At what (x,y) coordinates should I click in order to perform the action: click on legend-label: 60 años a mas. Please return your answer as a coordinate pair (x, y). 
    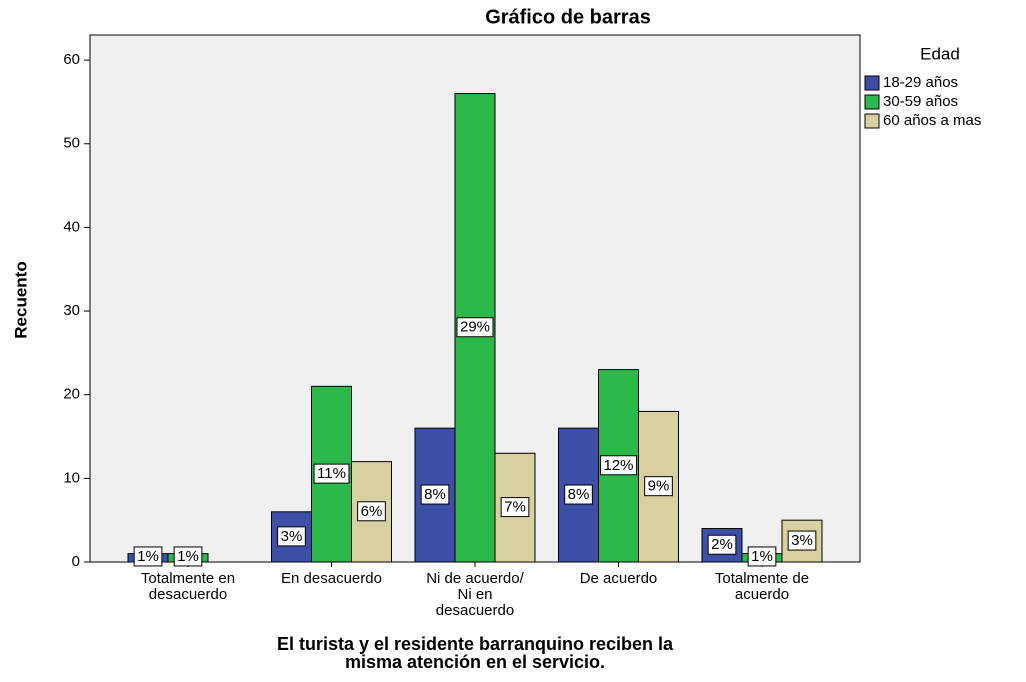
    Looking at the image, I should click on (932, 120).